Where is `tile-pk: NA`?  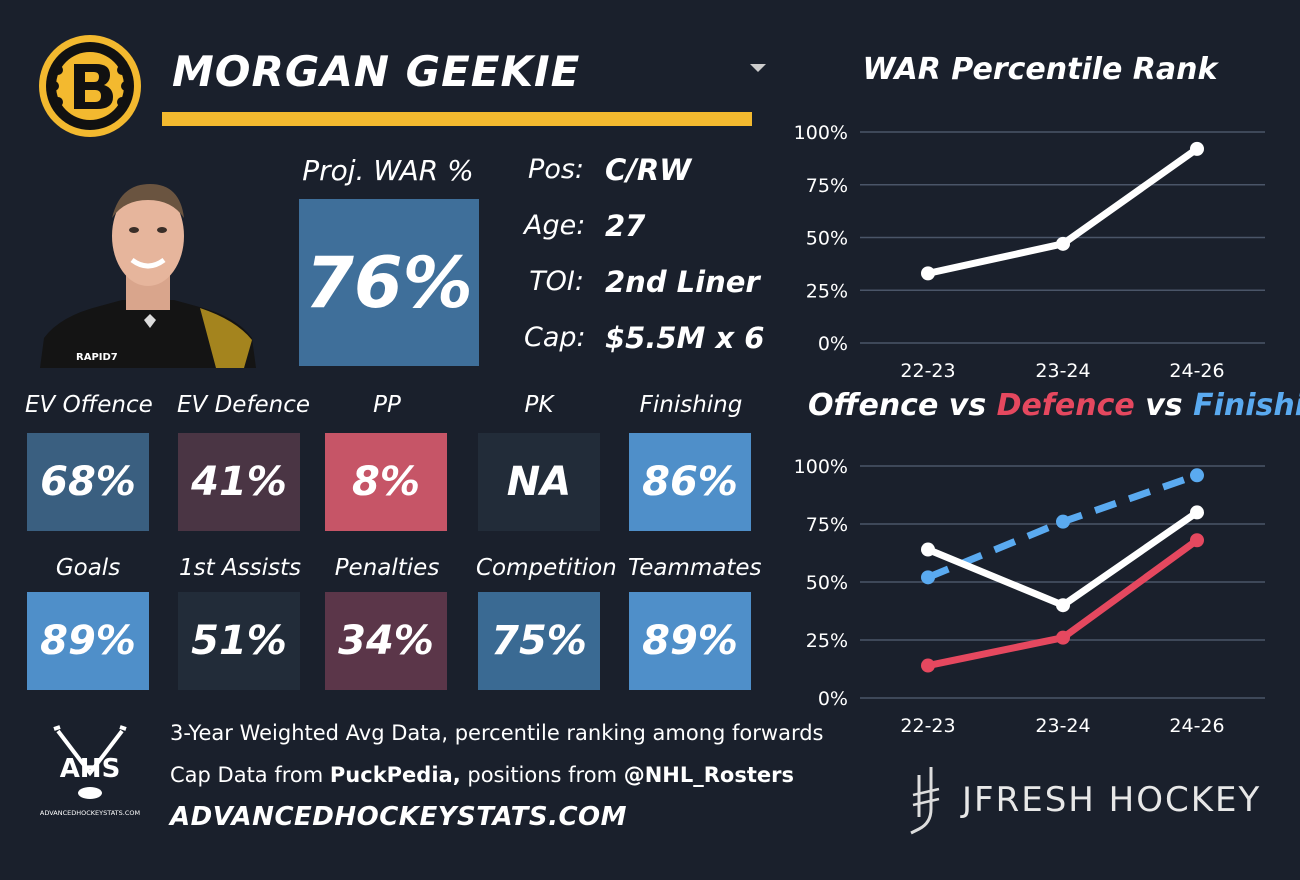 tile-pk: NA is located at coordinates (539, 482).